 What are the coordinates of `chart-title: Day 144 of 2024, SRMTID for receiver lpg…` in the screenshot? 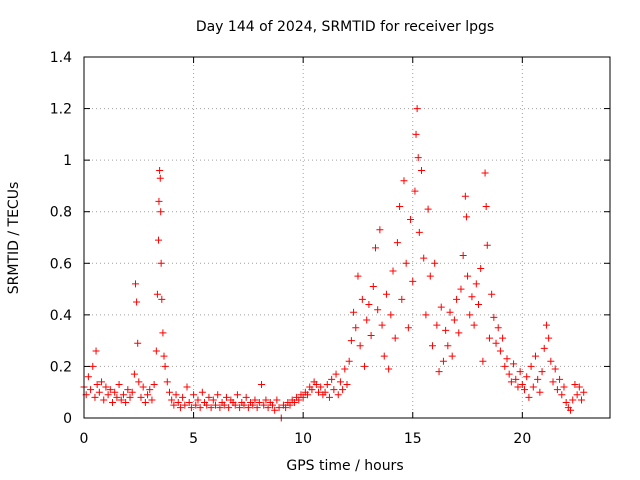 It's located at (345, 27).